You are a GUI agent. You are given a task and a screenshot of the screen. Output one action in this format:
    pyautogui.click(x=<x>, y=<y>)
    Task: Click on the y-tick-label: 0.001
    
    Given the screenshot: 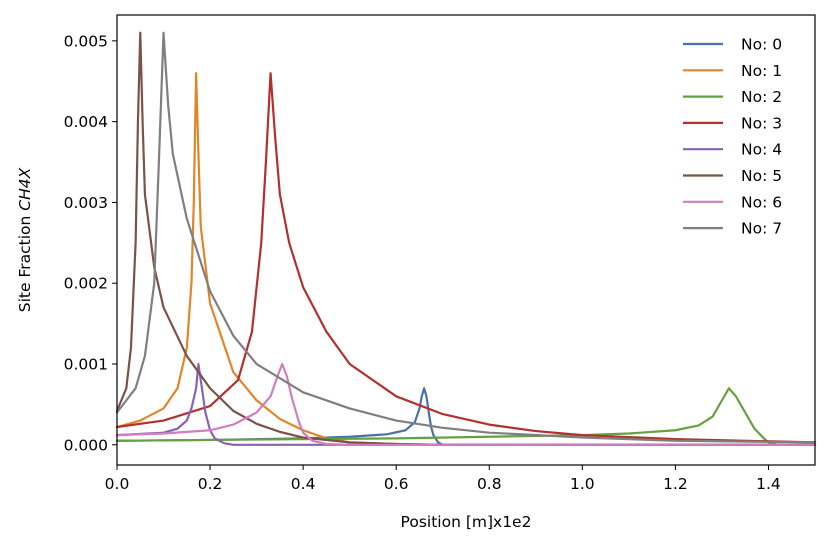 What is the action you would take?
    pyautogui.click(x=86, y=365)
    